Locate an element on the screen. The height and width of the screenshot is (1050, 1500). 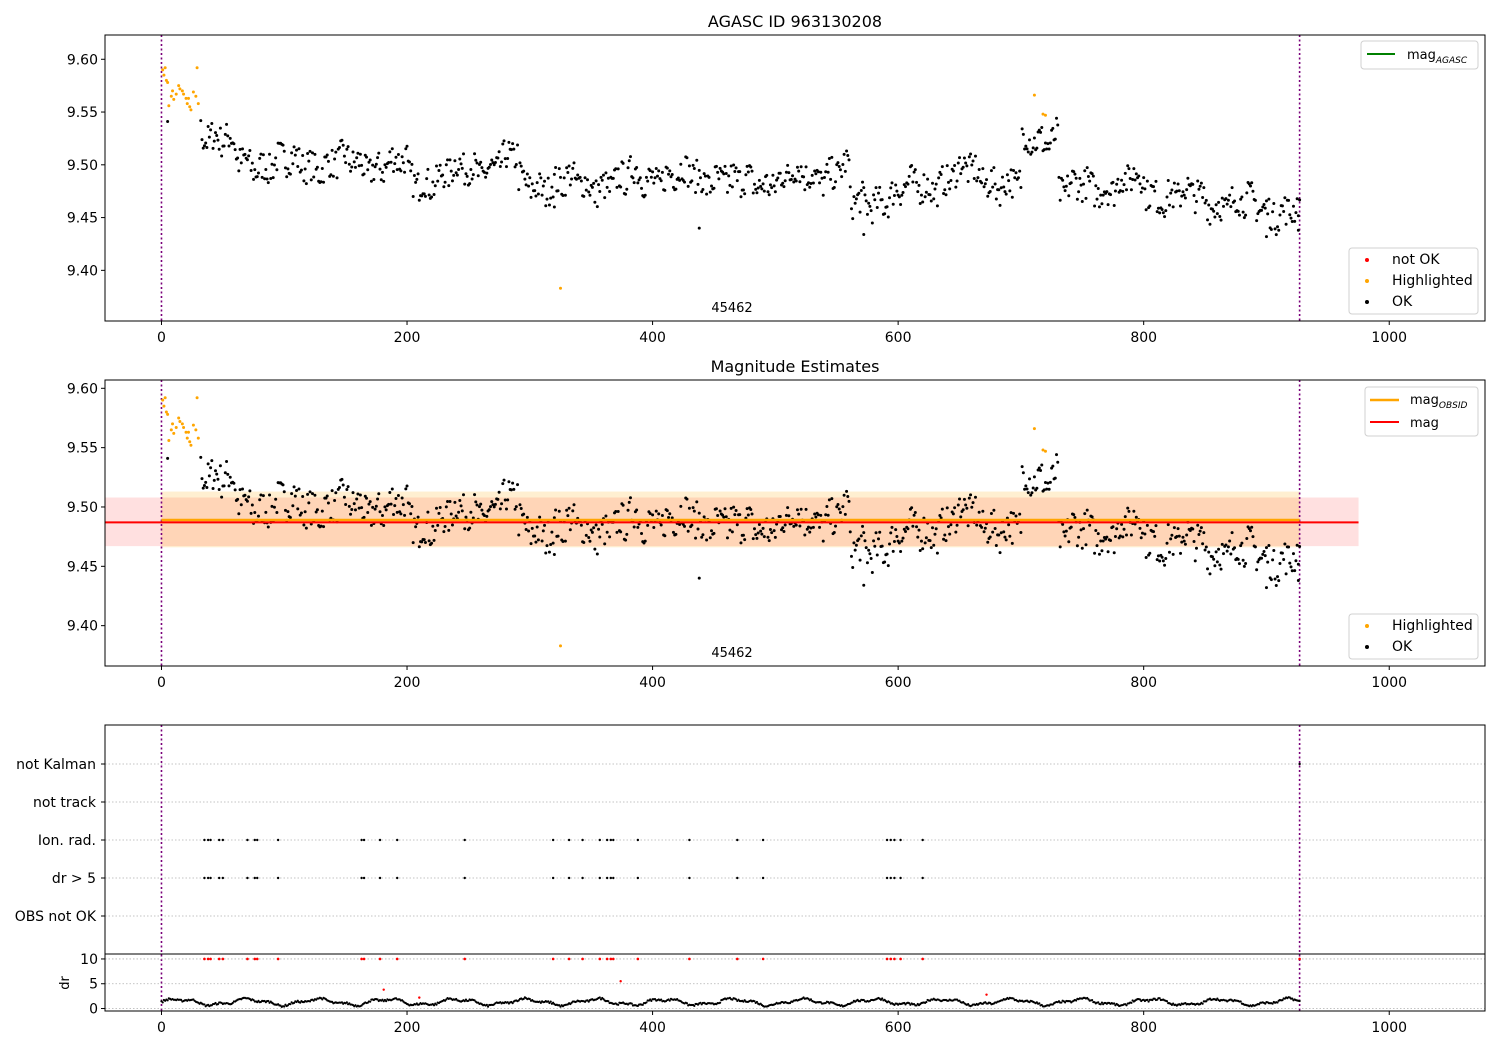
panel3-dr-frame is located at coordinates (795, 982).